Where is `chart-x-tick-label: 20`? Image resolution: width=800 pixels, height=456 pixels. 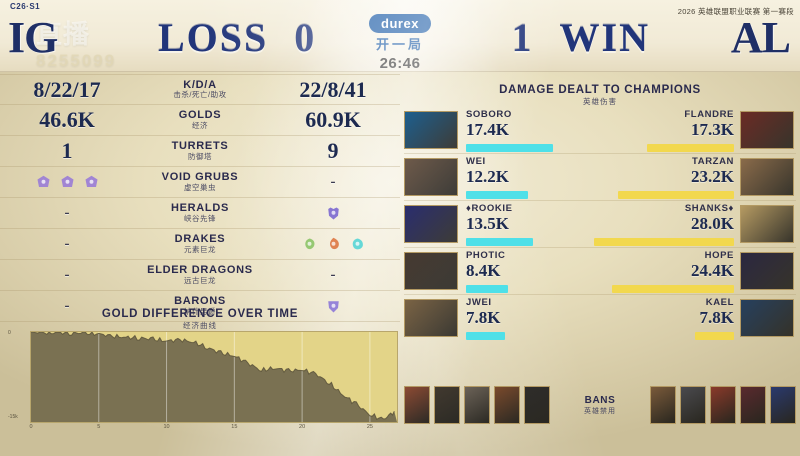
chart-x-tick-label: 20 is located at coordinates (302, 427).